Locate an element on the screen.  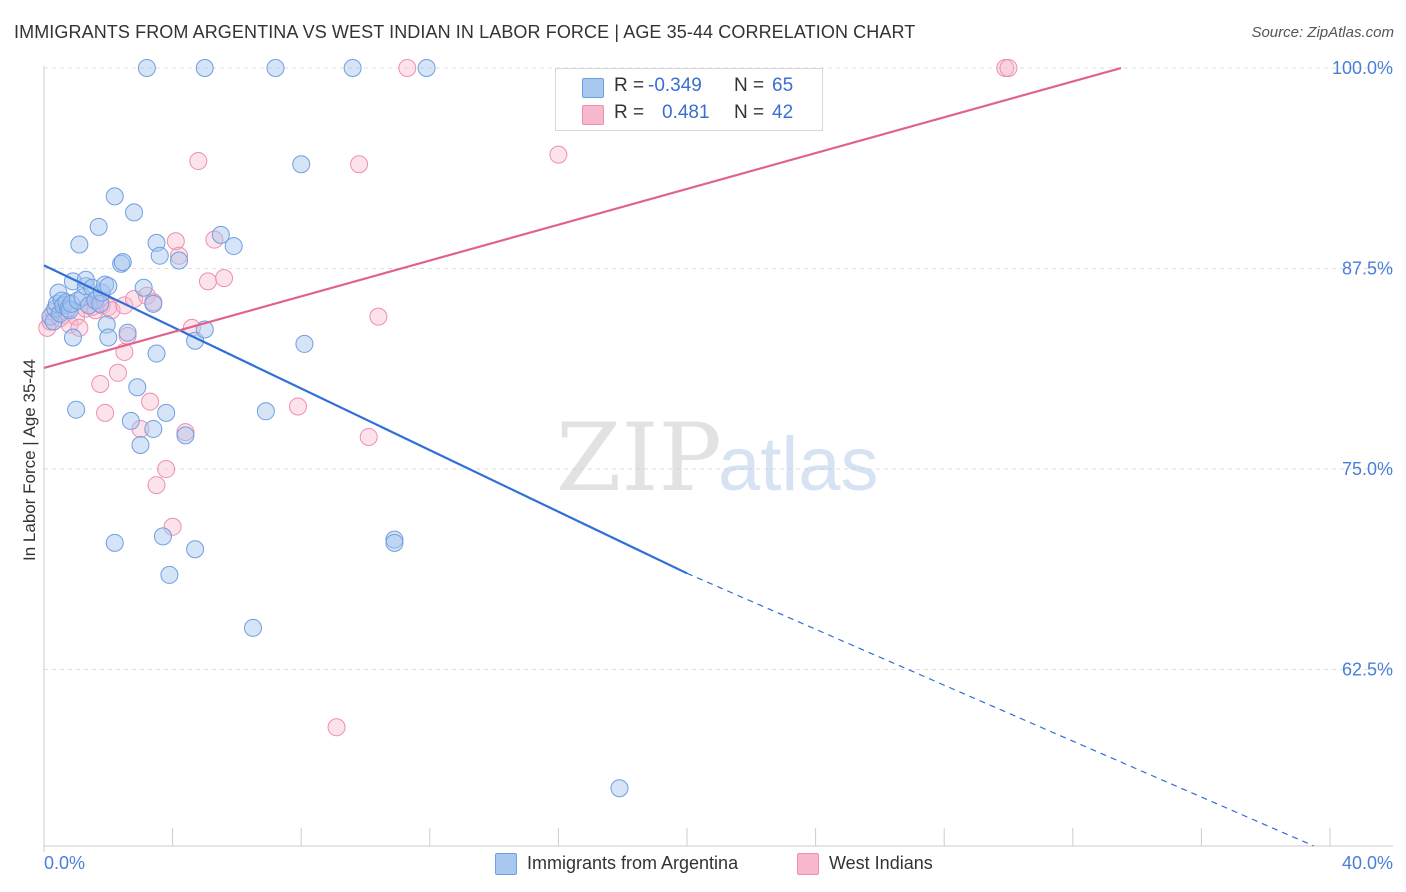
legend-row-west-indians: R = 0.481 N = 42 is located at coordinates (689, 114).